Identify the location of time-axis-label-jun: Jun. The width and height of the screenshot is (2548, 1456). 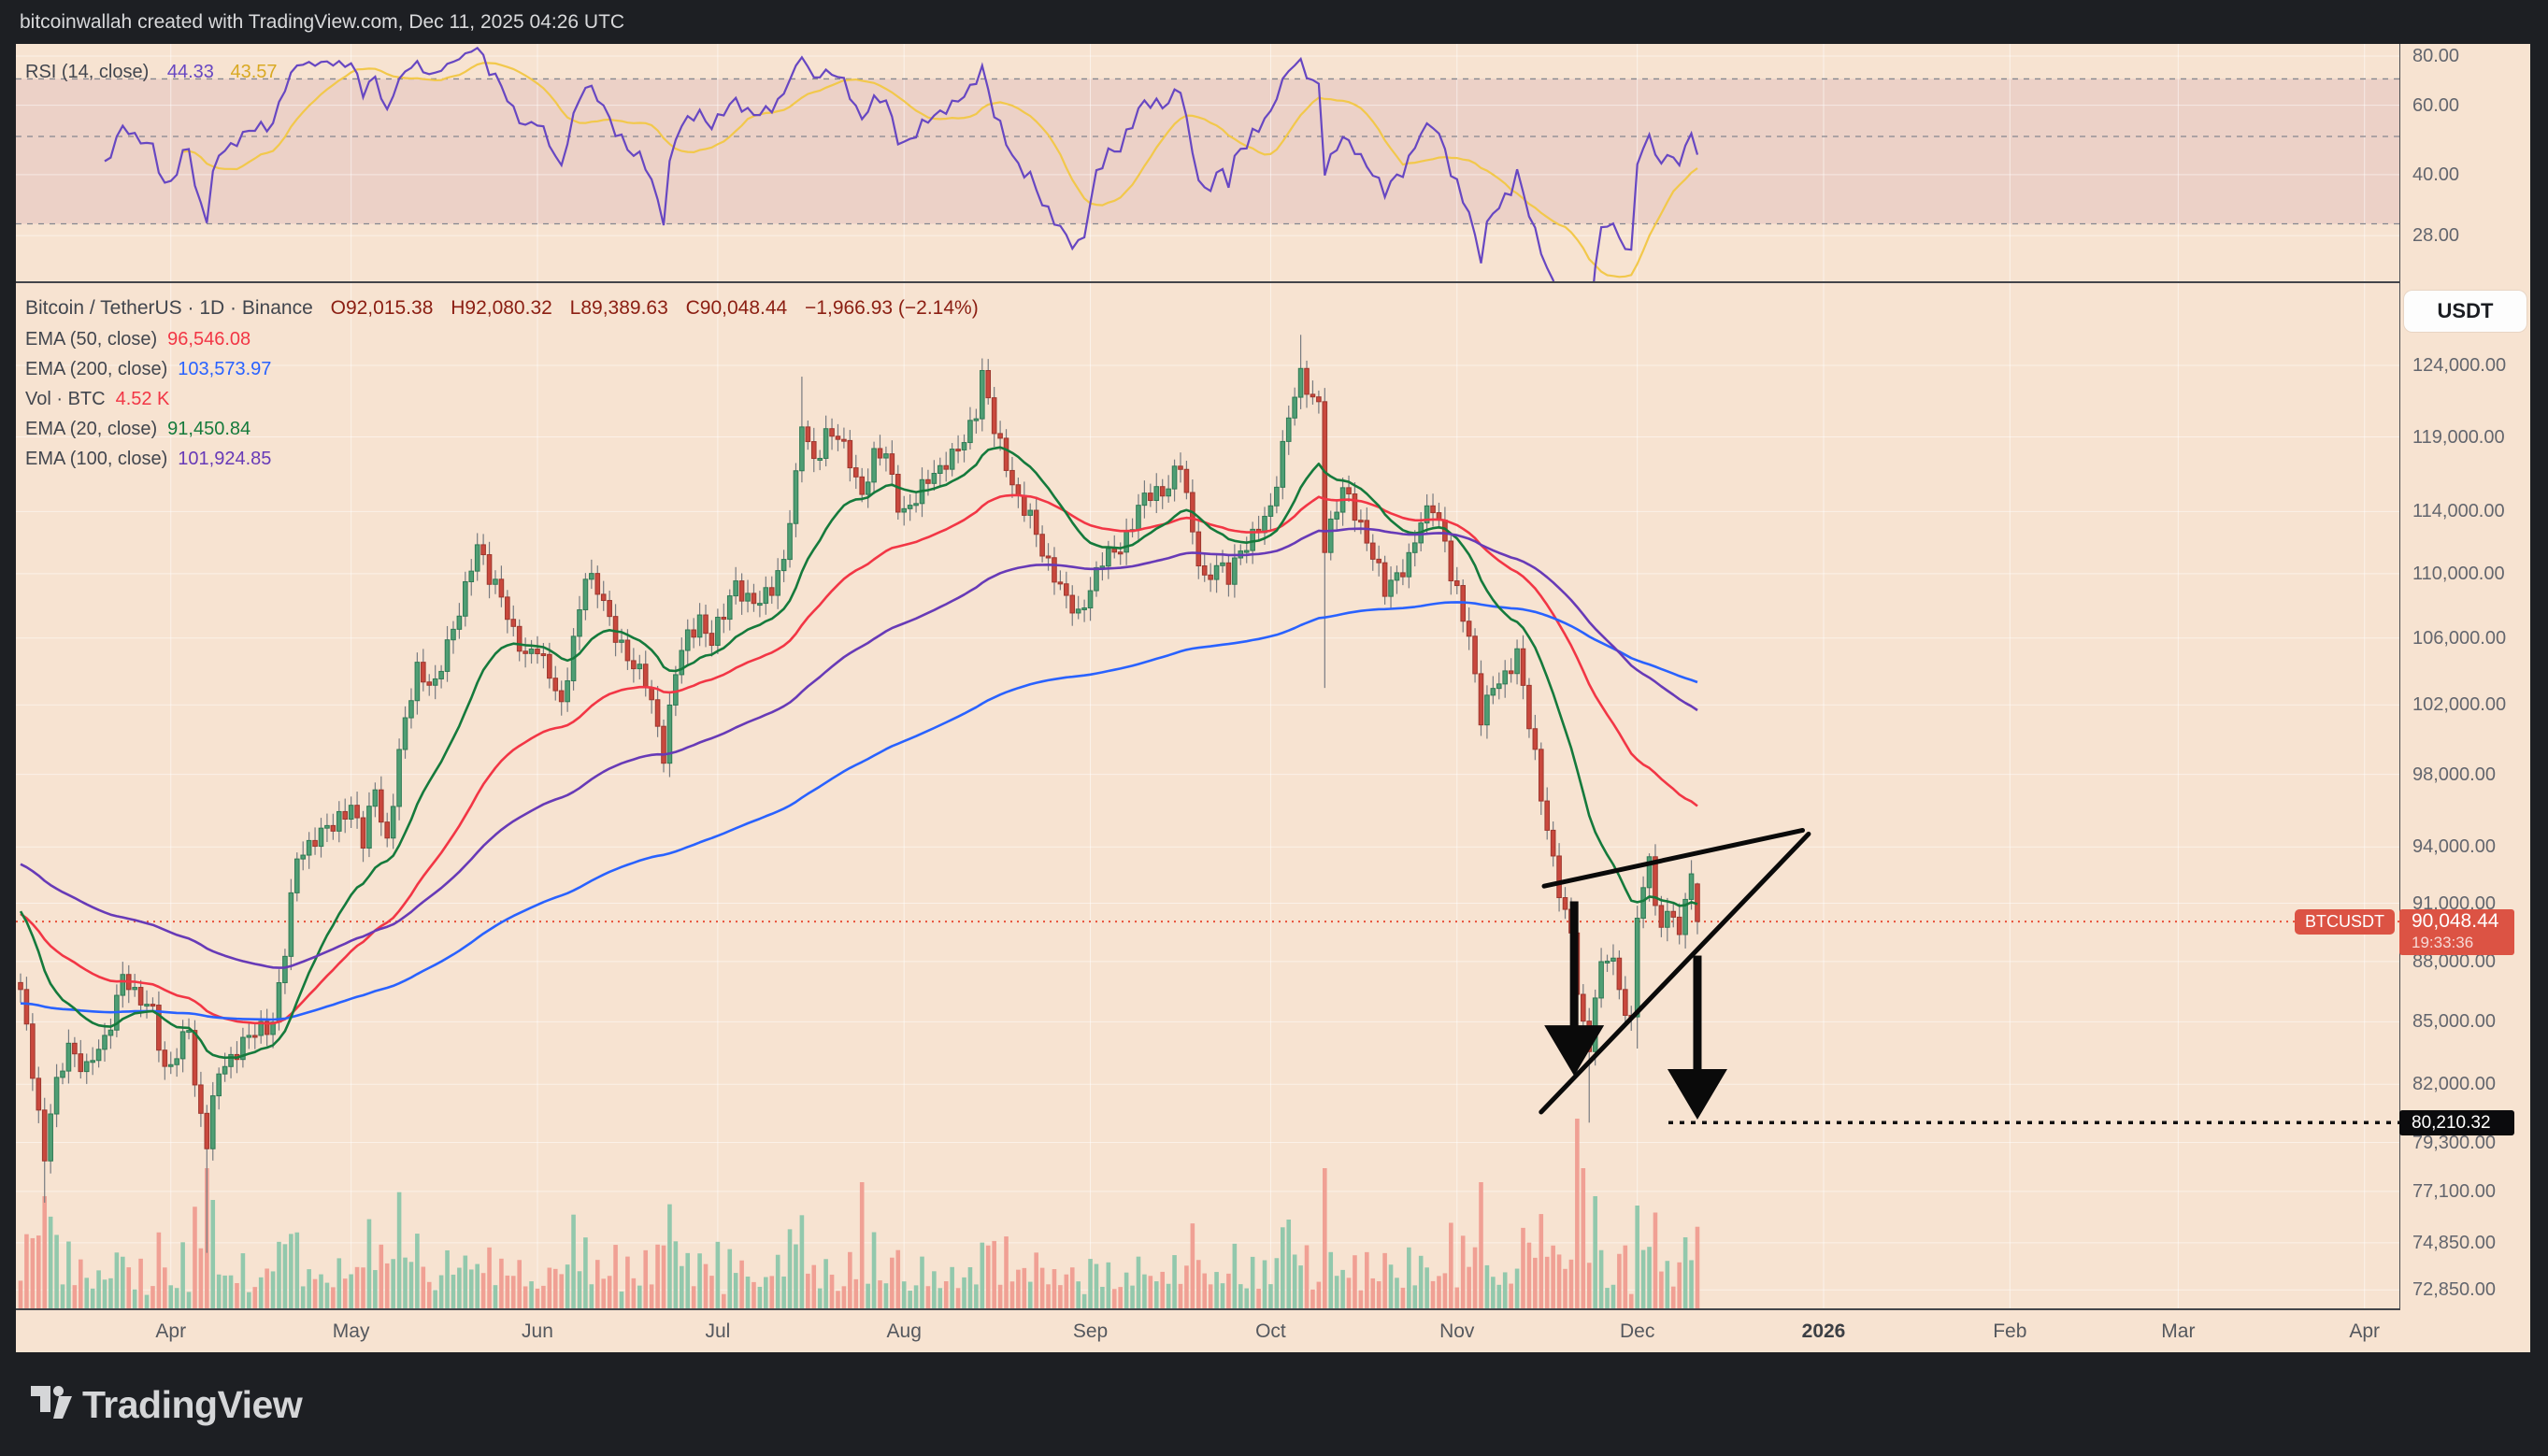
(537, 1331).